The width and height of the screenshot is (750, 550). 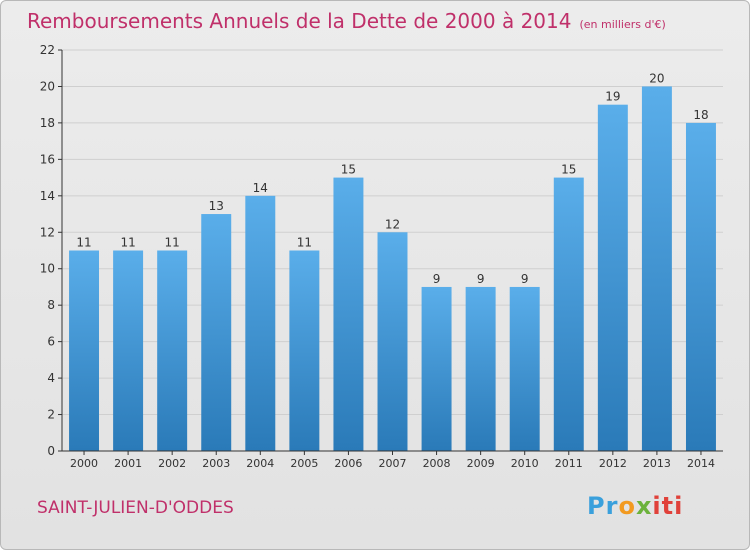 What do you see at coordinates (635, 506) in the screenshot?
I see `proxiti-logo: Proxiti` at bounding box center [635, 506].